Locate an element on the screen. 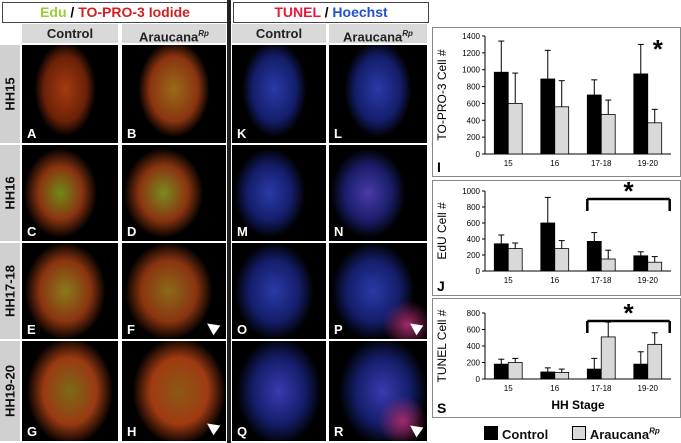 Image resolution: width=681 pixels, height=443 pixels. row-label: HH17-18 is located at coordinates (10, 291).